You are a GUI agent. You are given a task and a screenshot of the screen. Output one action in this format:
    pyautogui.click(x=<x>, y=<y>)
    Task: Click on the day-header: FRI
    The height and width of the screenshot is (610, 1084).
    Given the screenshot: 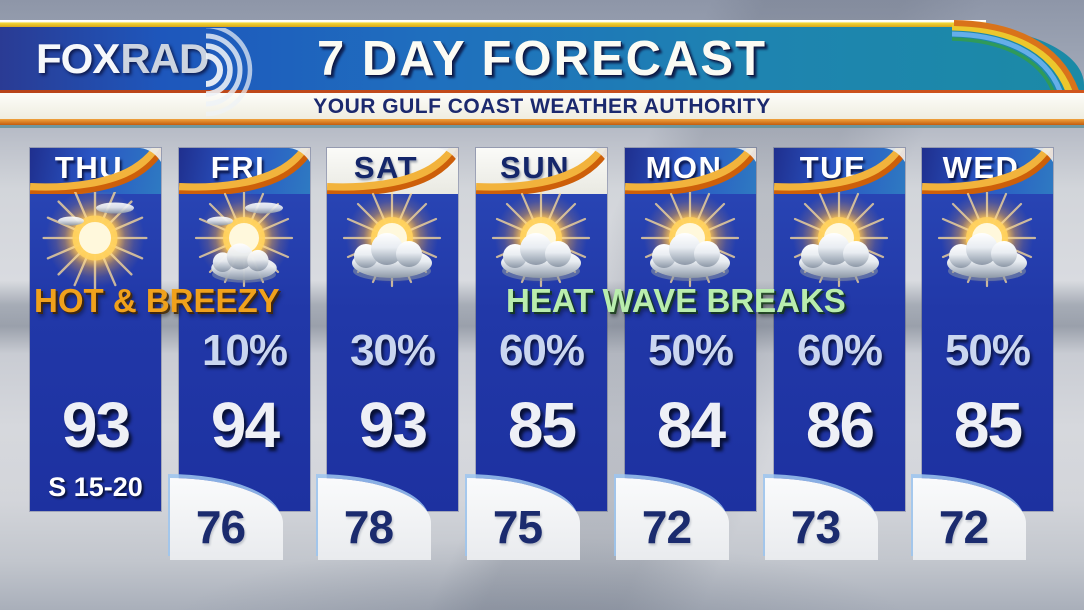 What is the action you would take?
    pyautogui.click(x=244, y=171)
    